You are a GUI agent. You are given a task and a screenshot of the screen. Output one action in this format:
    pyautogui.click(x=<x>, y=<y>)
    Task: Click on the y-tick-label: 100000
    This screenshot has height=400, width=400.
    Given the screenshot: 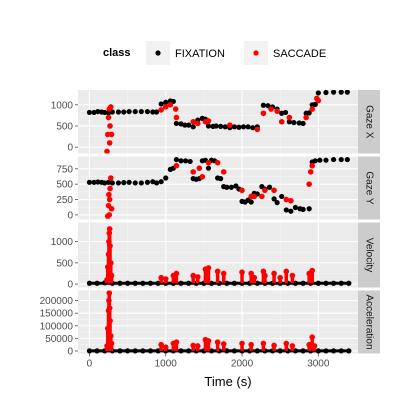 What is the action you would take?
    pyautogui.click(x=57, y=326)
    